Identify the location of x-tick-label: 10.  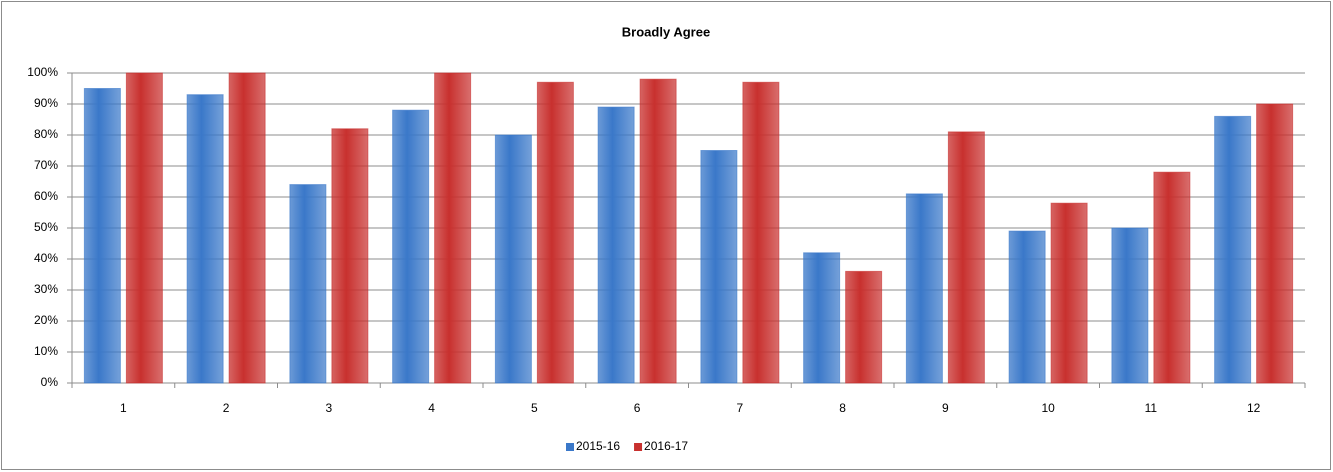
(1048, 408).